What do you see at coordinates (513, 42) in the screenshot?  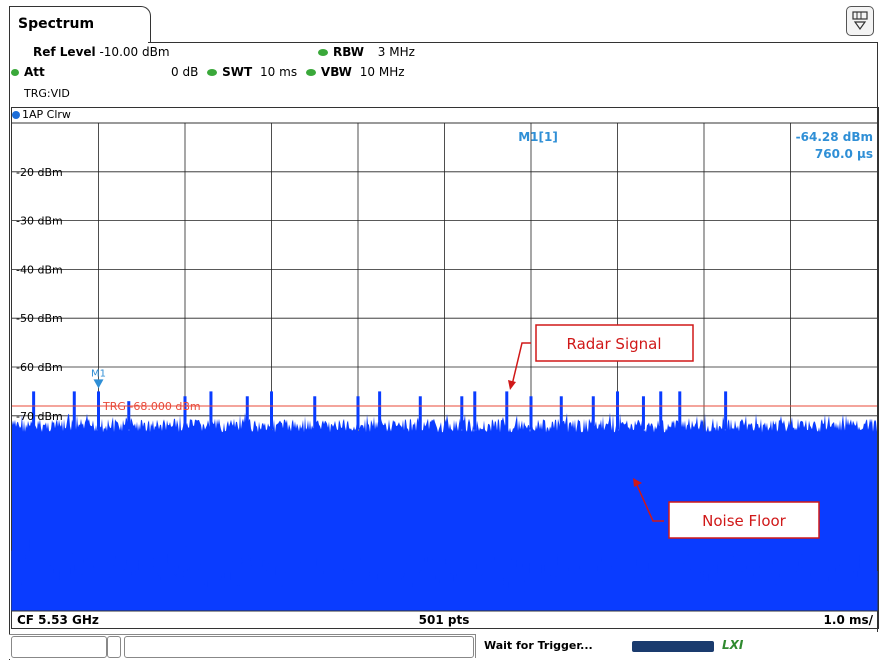 I see `tab-border` at bounding box center [513, 42].